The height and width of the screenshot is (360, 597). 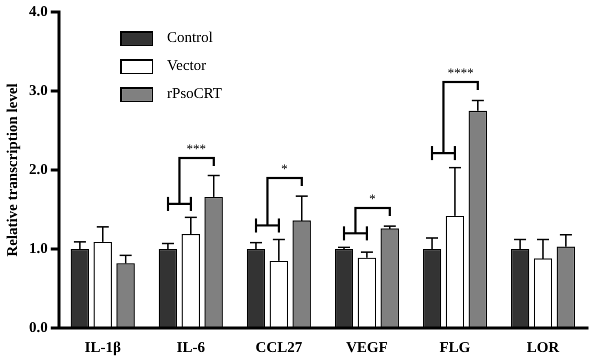 I want to click on x-tick-label: IL-6, so click(x=191, y=348).